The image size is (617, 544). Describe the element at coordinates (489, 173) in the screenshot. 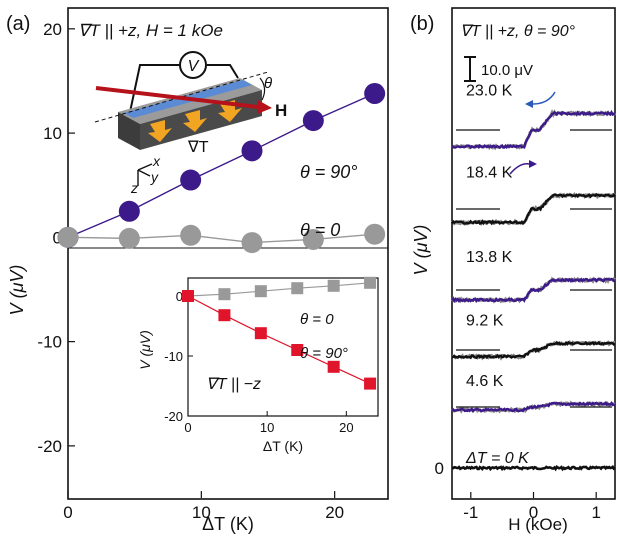

I see `trace-label: 18.4 K` at that location.